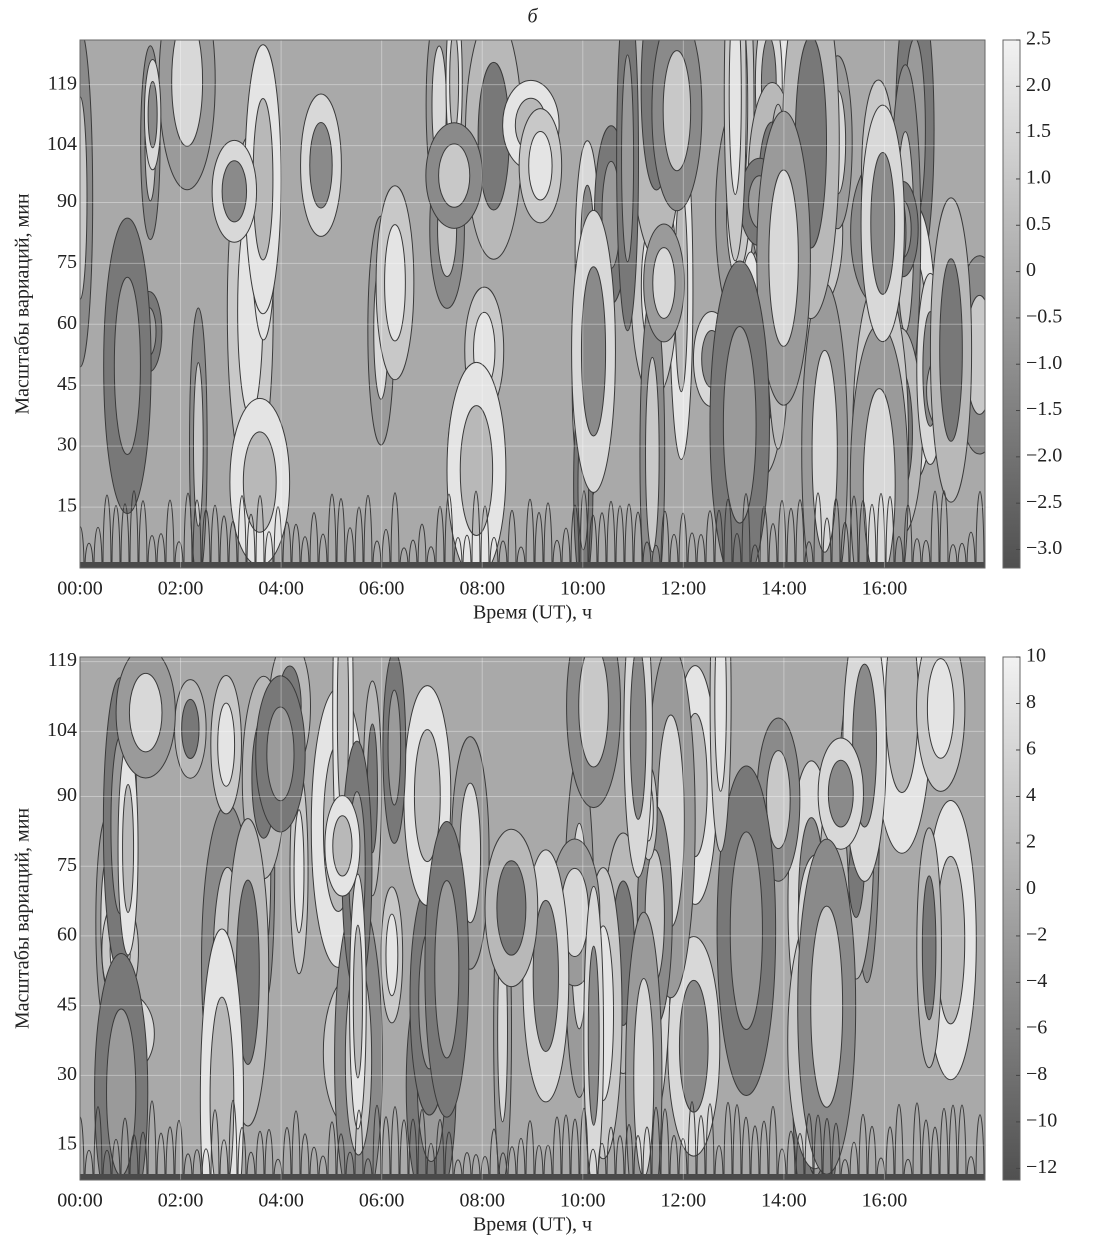 Image resolution: width=1095 pixels, height=1240 pixels. What do you see at coordinates (1038, 178) in the screenshot?
I see `colorbar-tick-label: 1.0` at bounding box center [1038, 178].